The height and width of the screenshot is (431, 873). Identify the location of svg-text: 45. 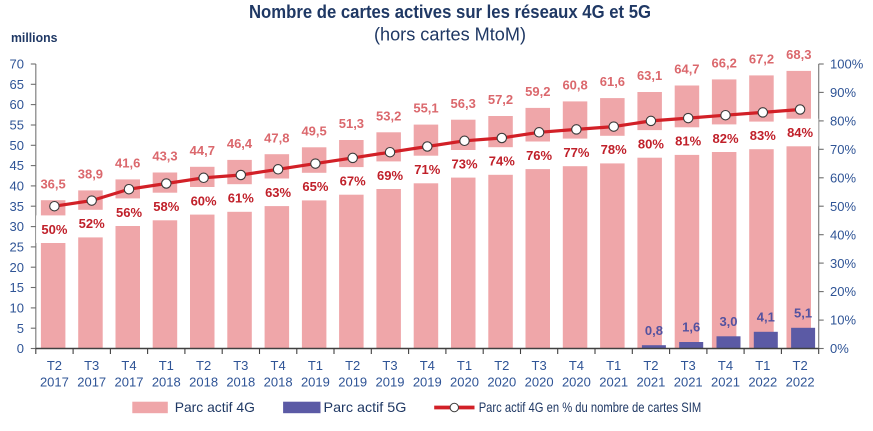
(17, 165).